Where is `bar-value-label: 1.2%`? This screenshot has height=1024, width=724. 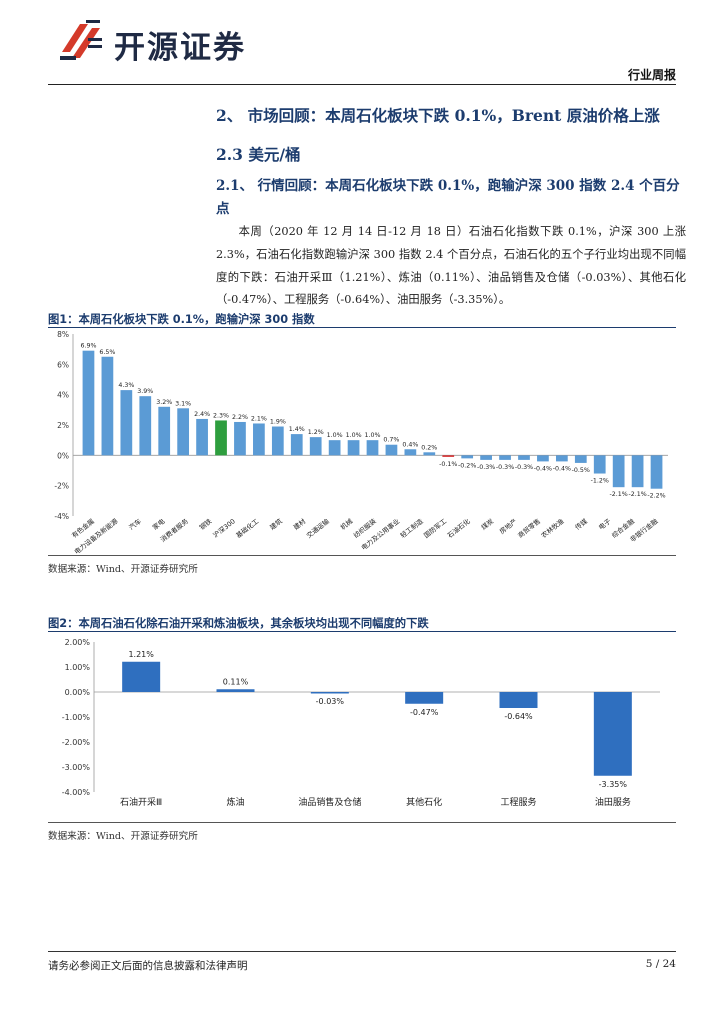
bar-value-label: 1.2% is located at coordinates (316, 432).